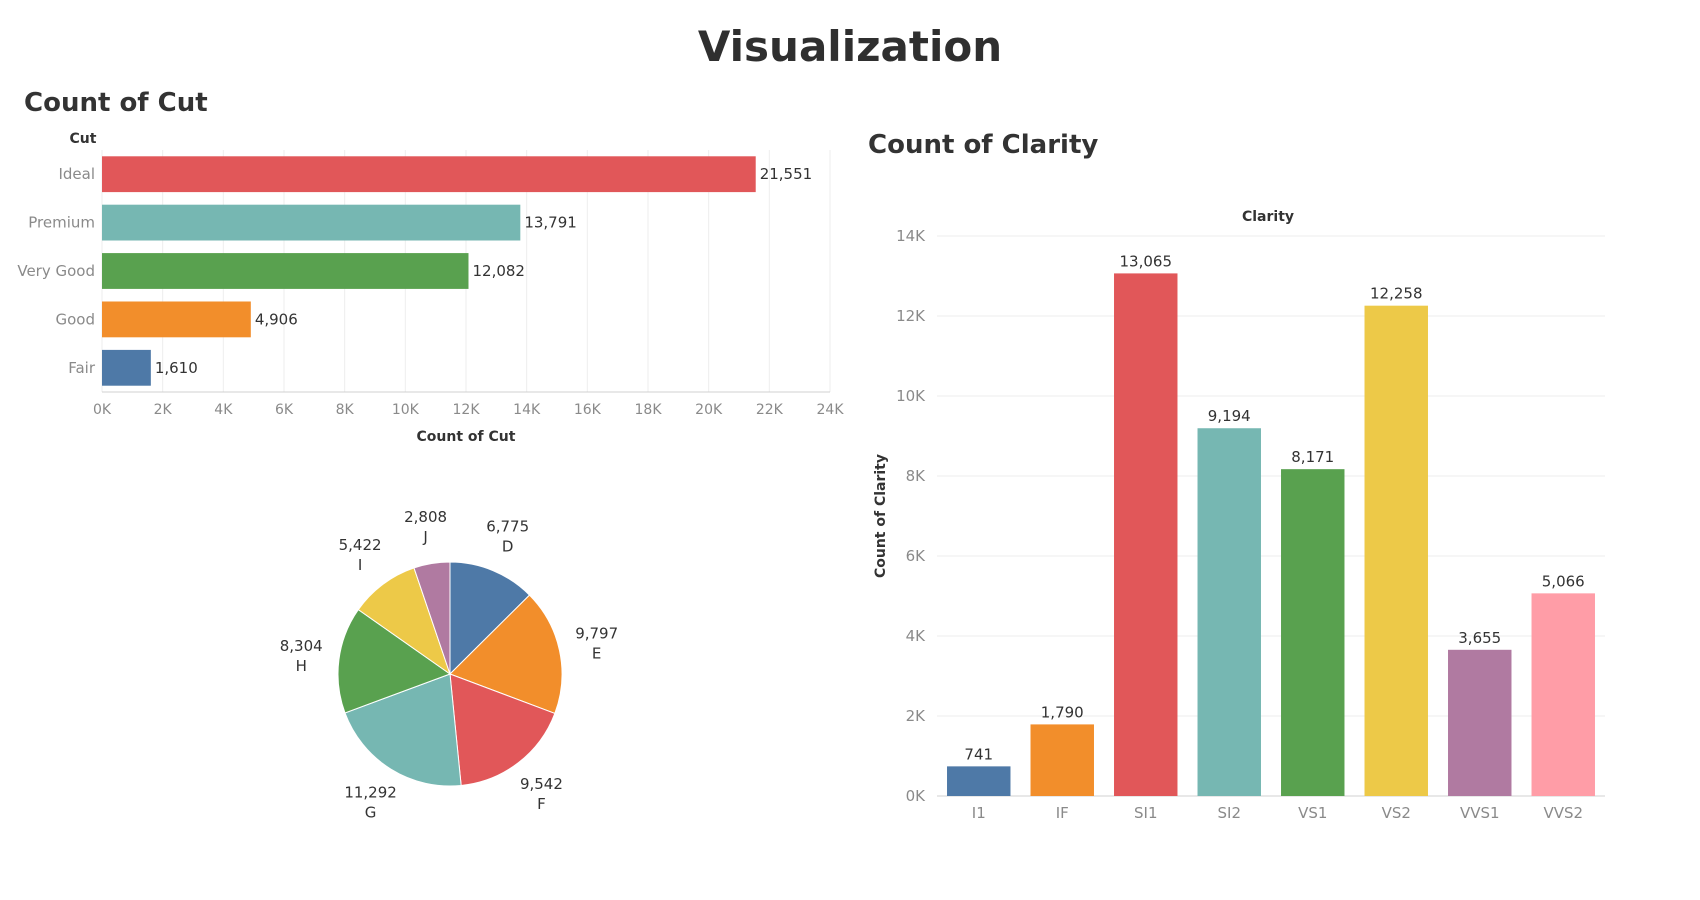 The height and width of the screenshot is (900, 1700). Describe the element at coordinates (1229, 416) in the screenshot. I see `clarity-data-label: 9,194` at that location.